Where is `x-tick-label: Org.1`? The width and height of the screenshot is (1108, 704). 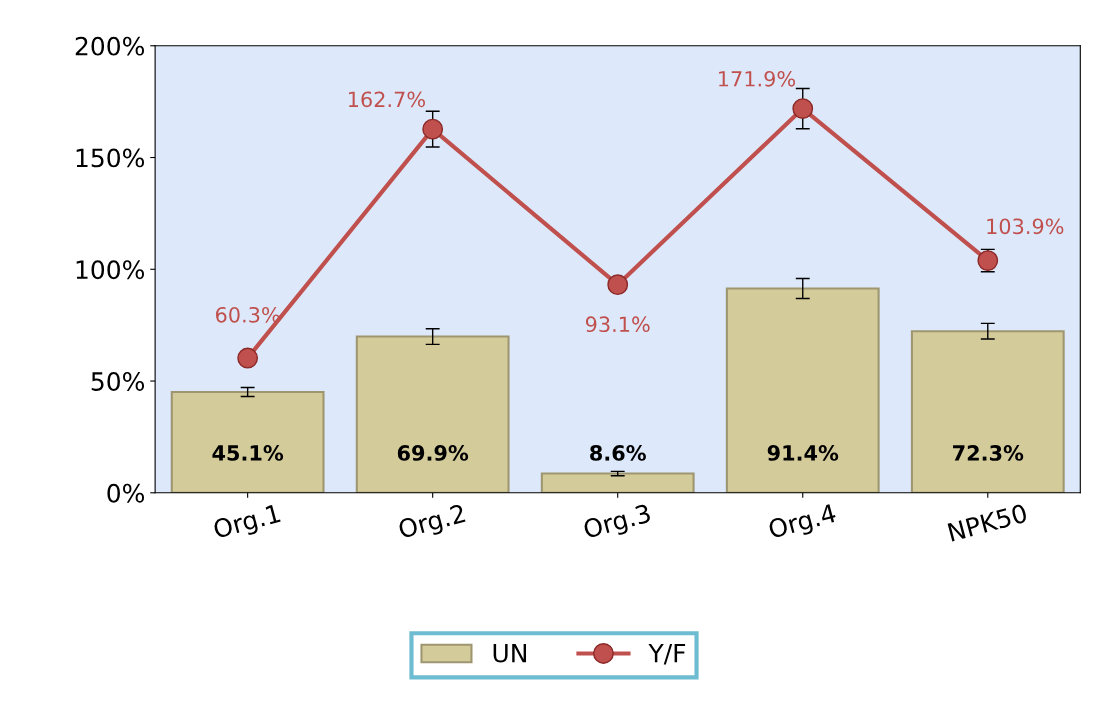 x-tick-label: Org.1 is located at coordinates (247, 523).